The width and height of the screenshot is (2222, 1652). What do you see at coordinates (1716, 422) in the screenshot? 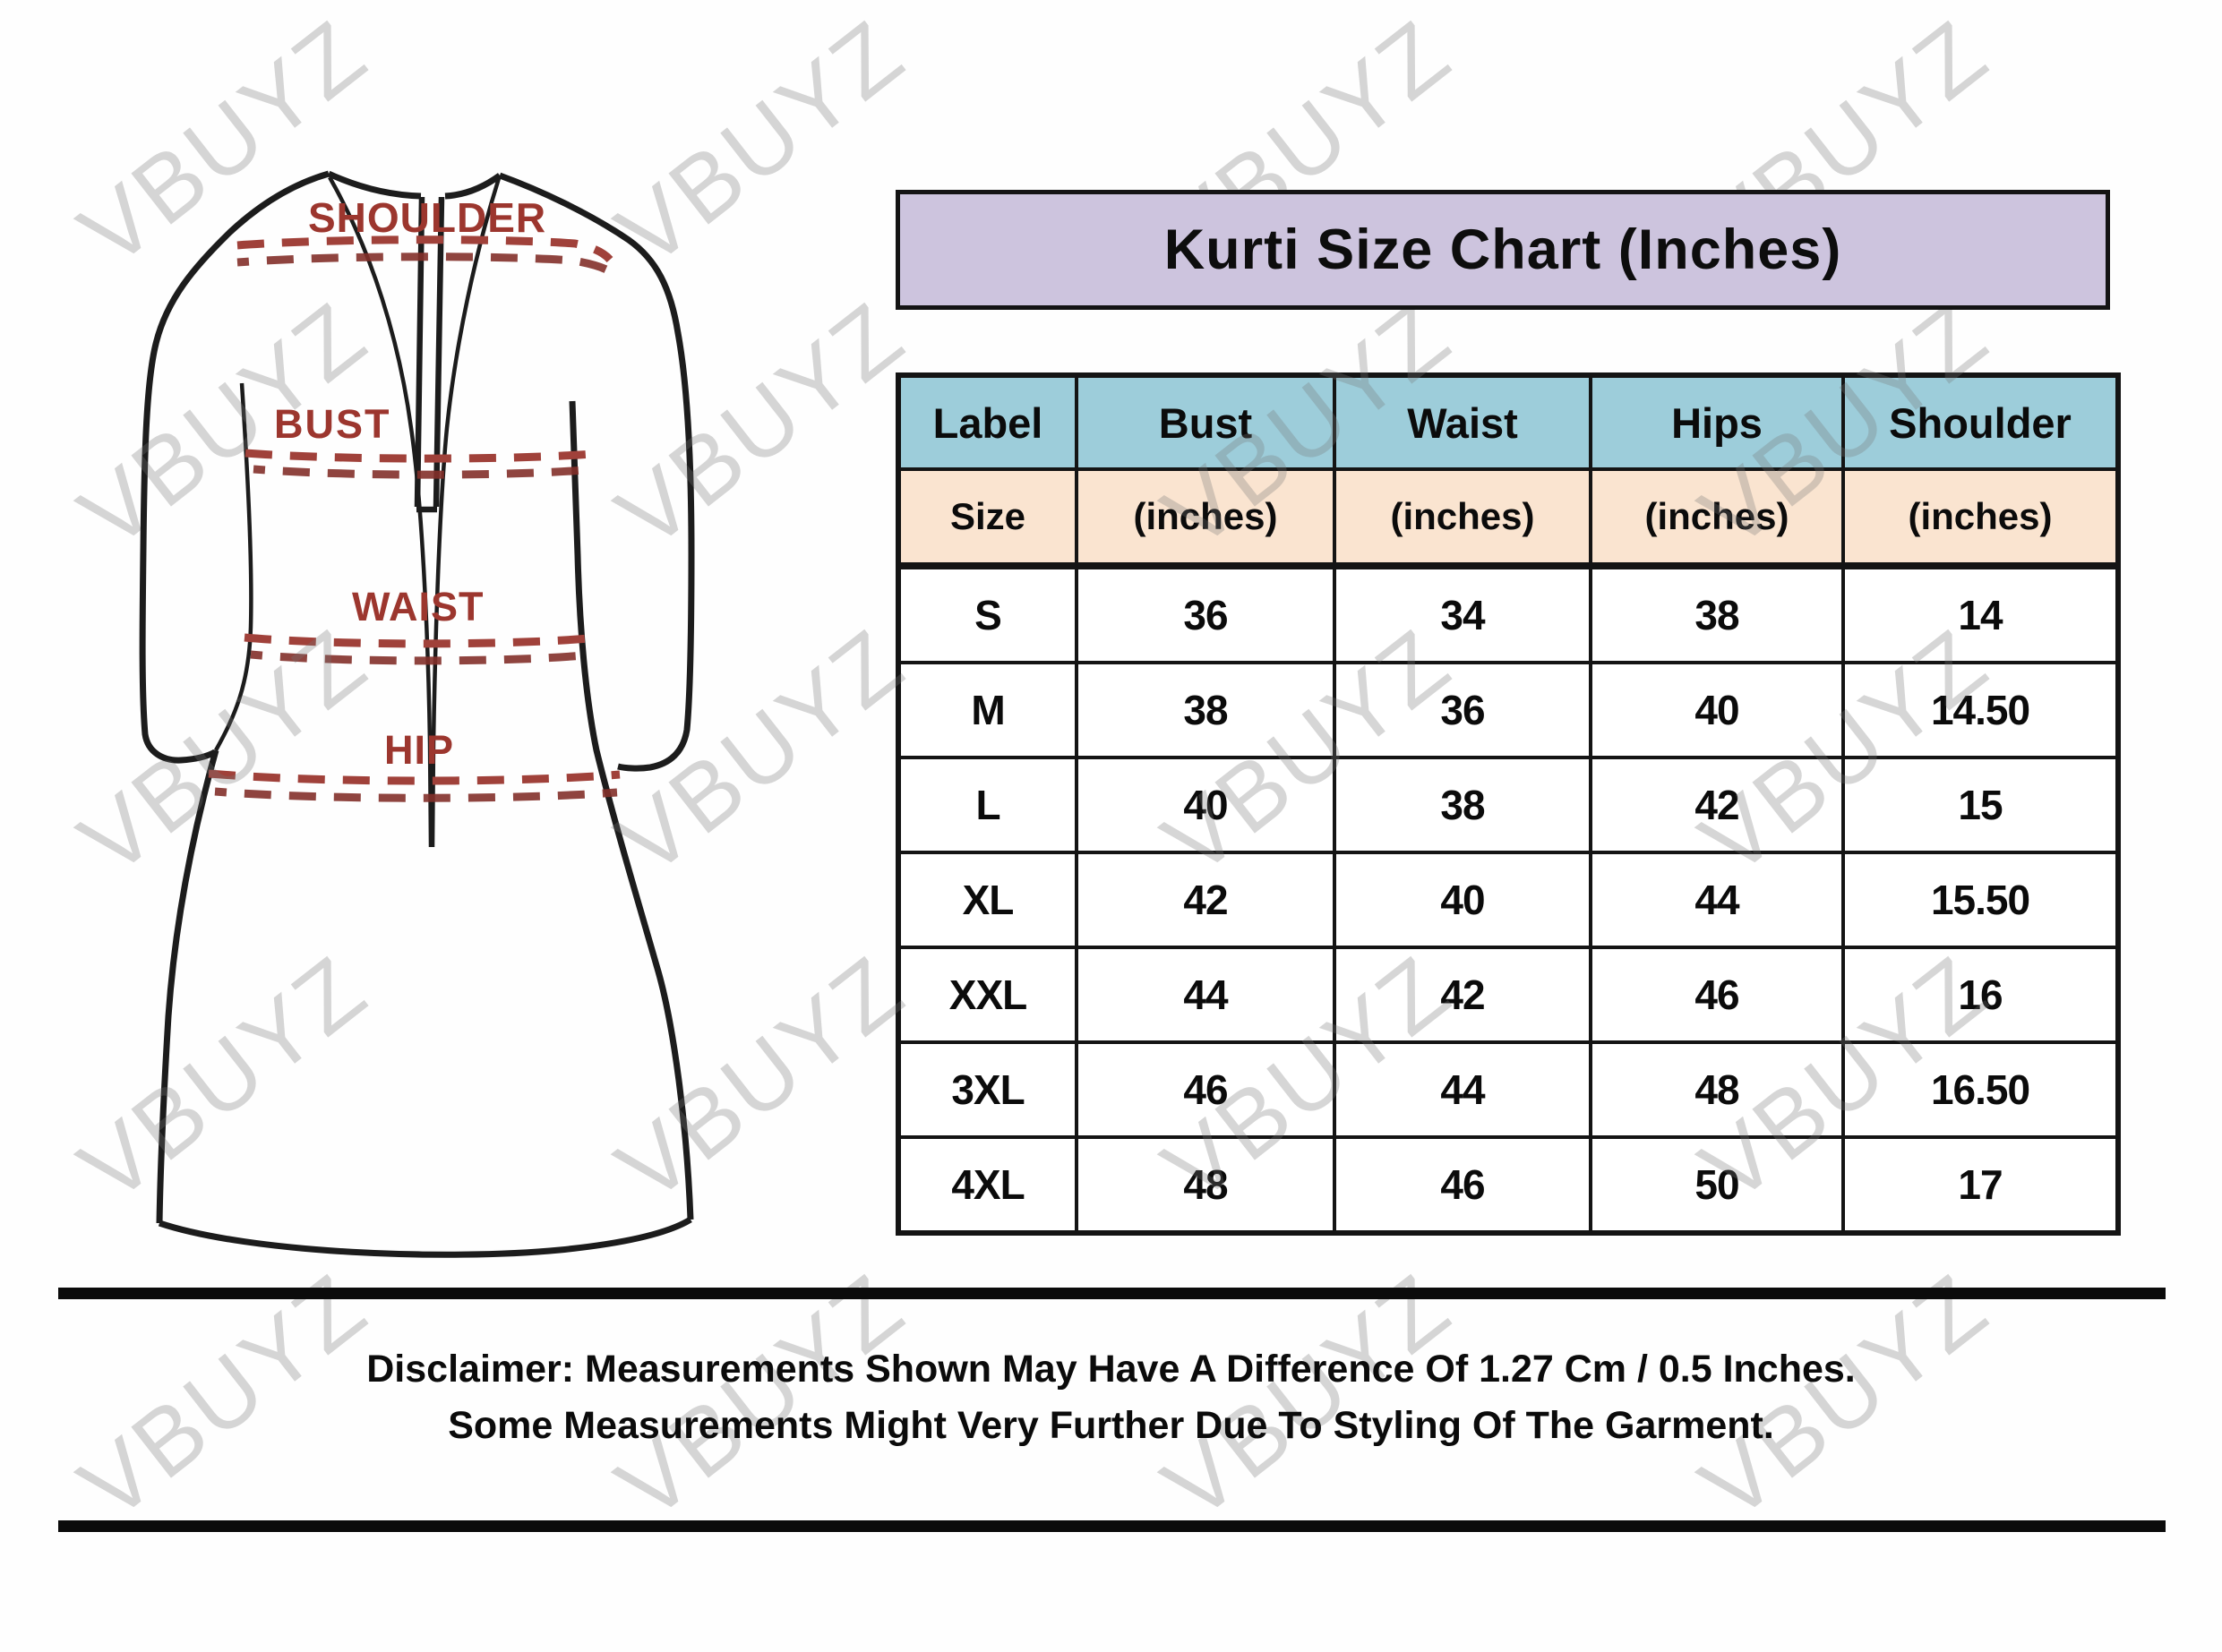
I see `col-header-hips: Hips` at bounding box center [1716, 422].